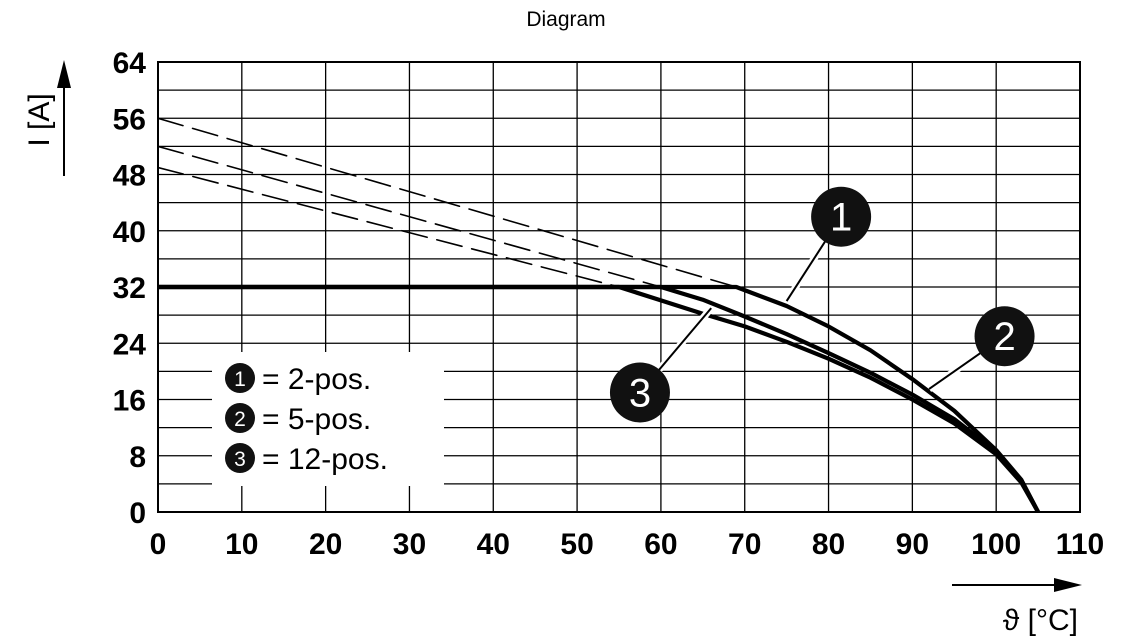 The height and width of the screenshot is (640, 1132). What do you see at coordinates (129, 176) in the screenshot?
I see `y-tick-label: 48` at bounding box center [129, 176].